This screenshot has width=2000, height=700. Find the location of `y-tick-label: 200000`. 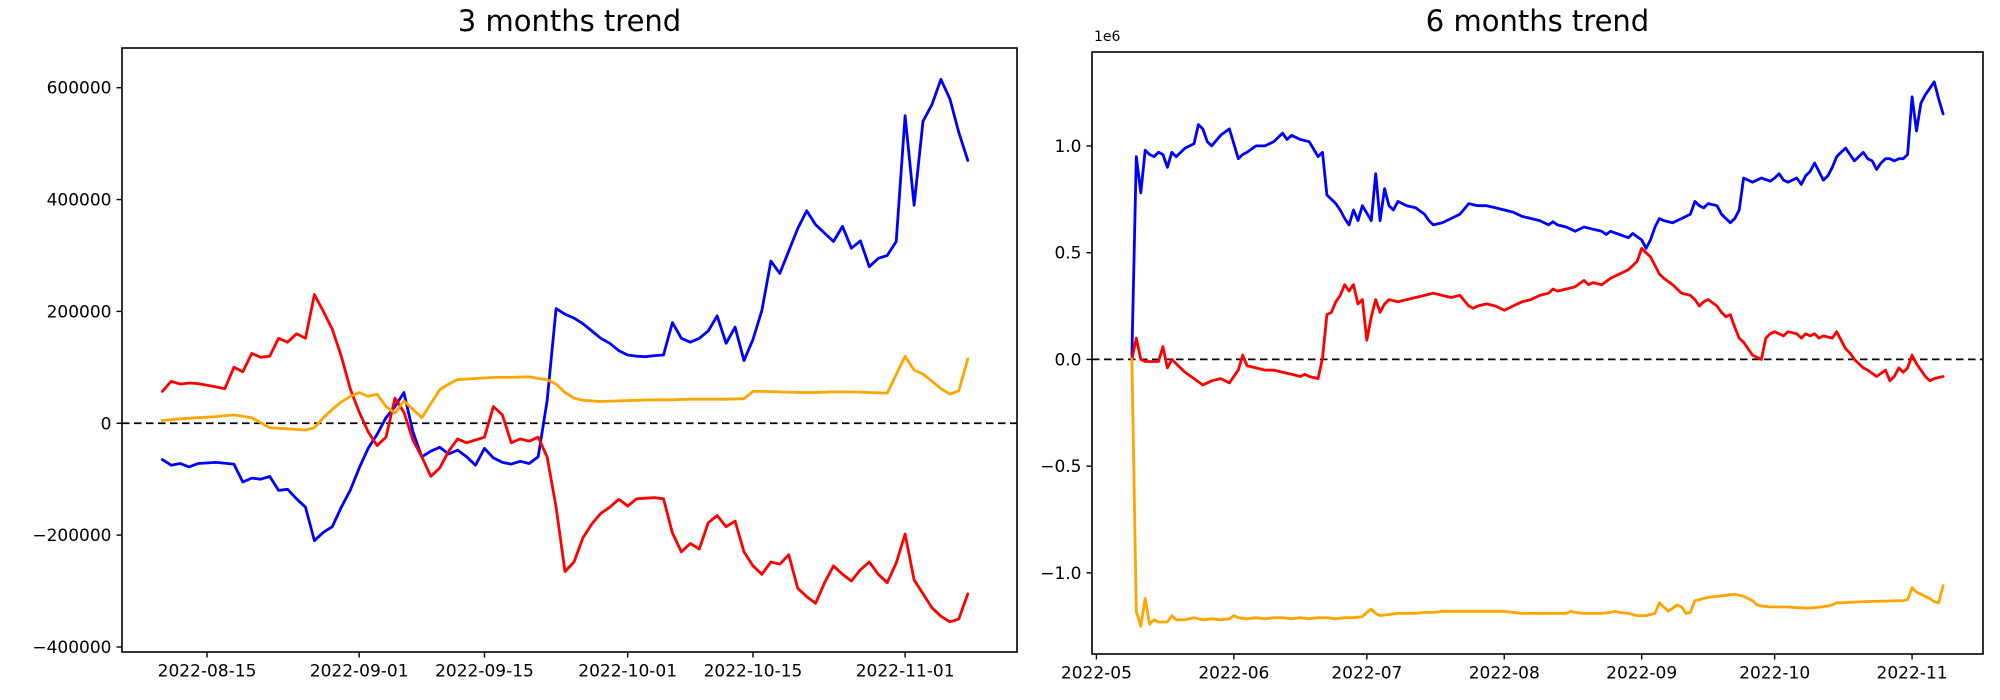

y-tick-label: 200000 is located at coordinates (79, 312).